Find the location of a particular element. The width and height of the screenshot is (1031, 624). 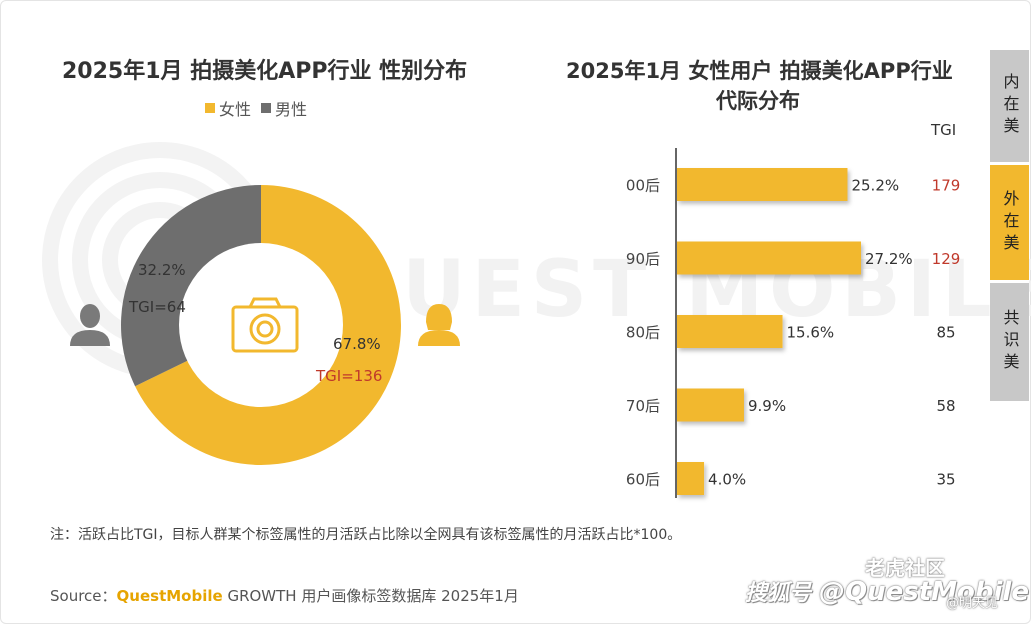

male-user-icon is located at coordinates (90, 325).